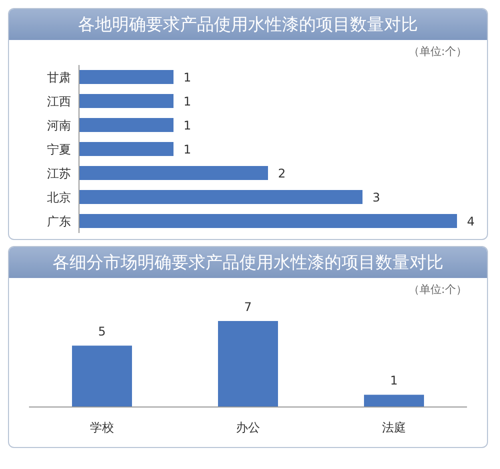  Describe the element at coordinates (59, 221) in the screenshot. I see `y-tick-label: 广东` at that location.